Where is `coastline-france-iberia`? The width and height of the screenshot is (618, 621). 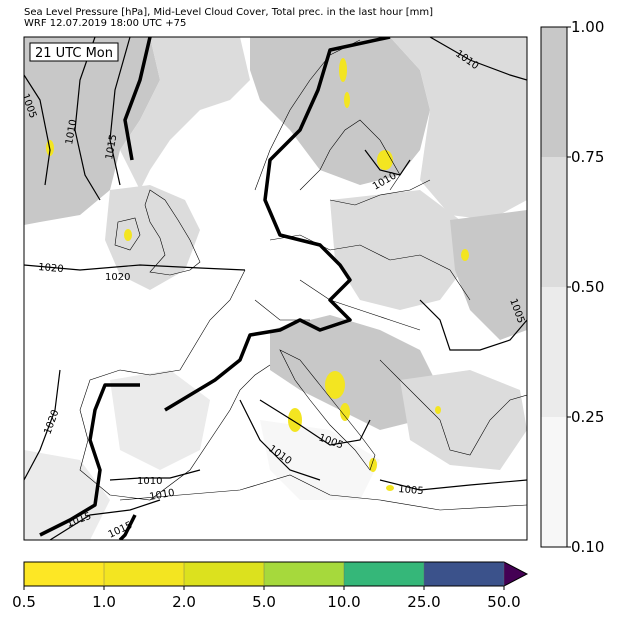 coastline-france-iberia is located at coordinates (175, 385).